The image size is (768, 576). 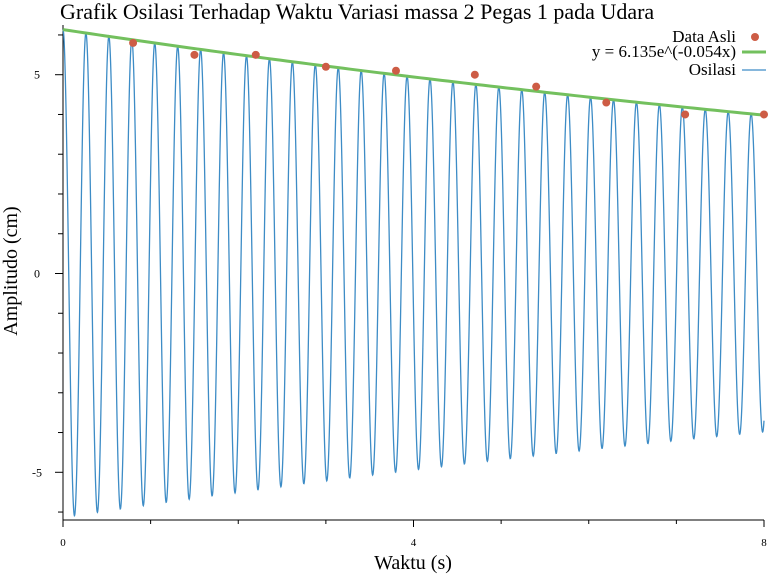 What do you see at coordinates (11, 270) in the screenshot?
I see `y-axis-label: Amplitudo (cm)` at bounding box center [11, 270].